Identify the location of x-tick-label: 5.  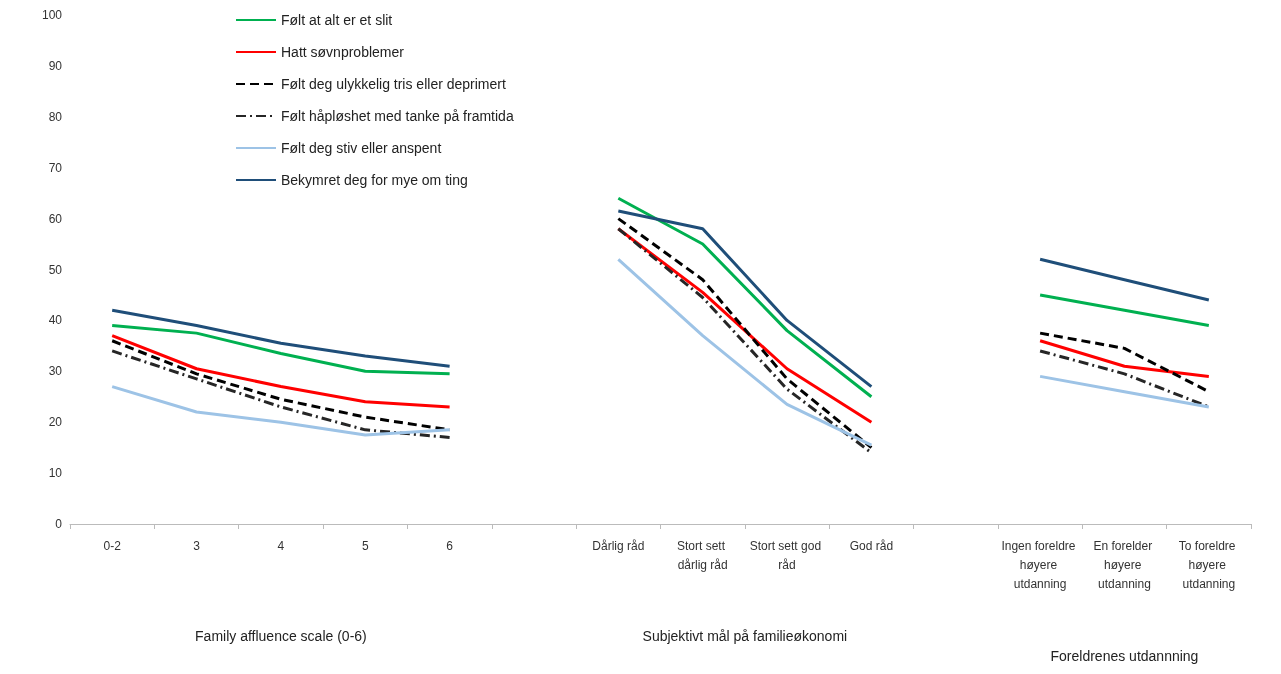
(365, 545).